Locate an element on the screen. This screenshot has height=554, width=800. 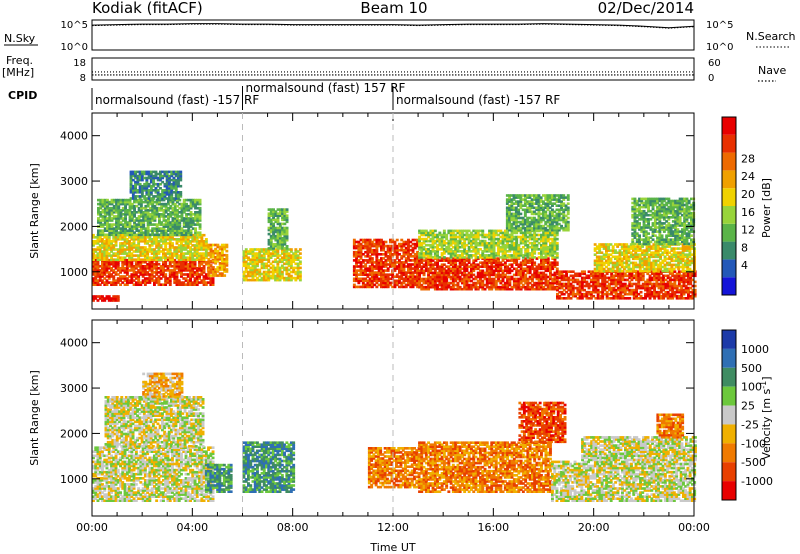
noise-panel: N.Sky 10^5 10^0 10^5 10^0 N.Search is located at coordinates (400, 36).